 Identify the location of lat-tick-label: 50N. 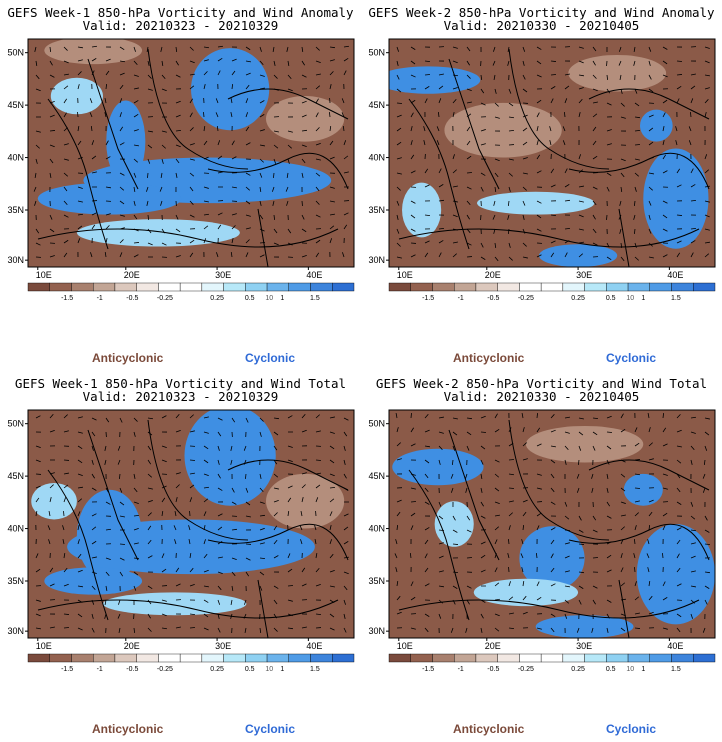
(15, 53).